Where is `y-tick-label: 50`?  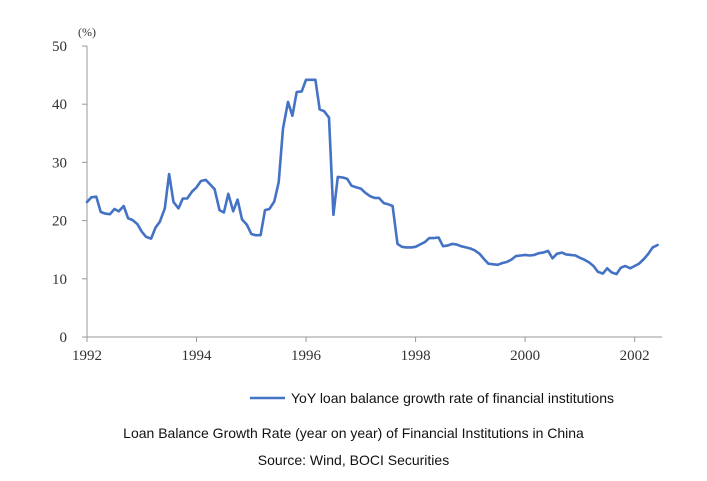
y-tick-label: 50 is located at coordinates (59, 47).